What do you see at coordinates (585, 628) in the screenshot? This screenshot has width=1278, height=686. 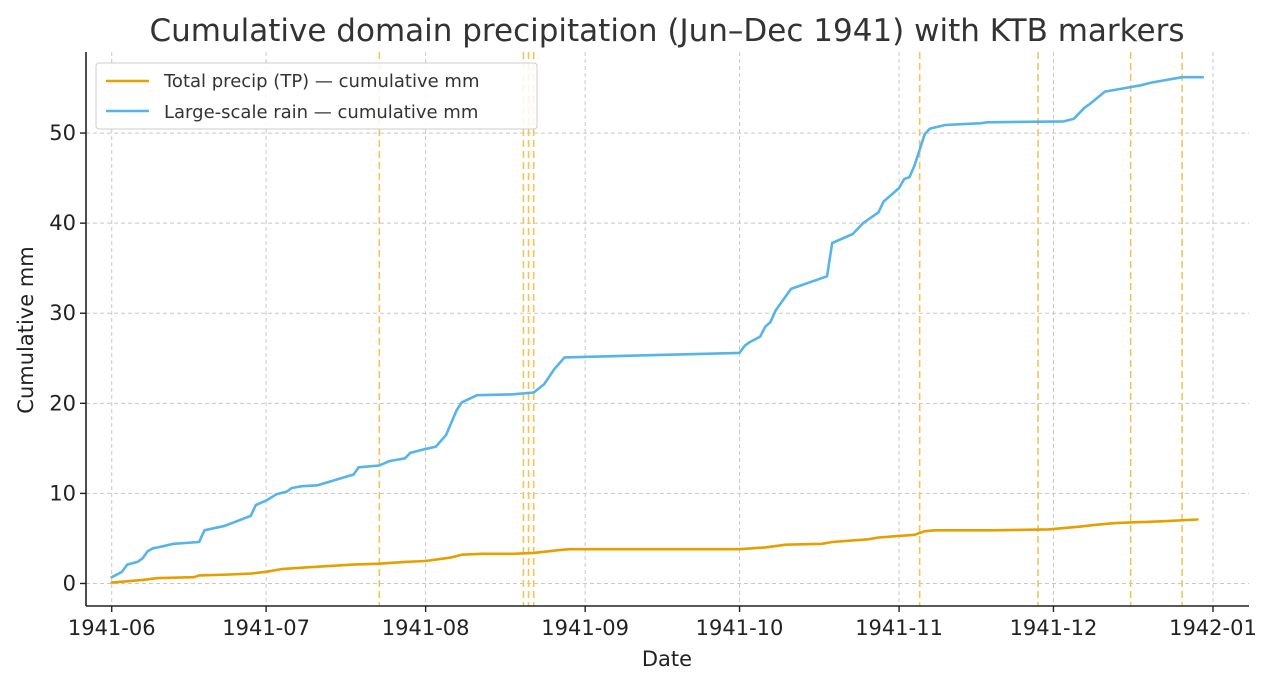 I see `x-tick-label: 1941-09` at bounding box center [585, 628].